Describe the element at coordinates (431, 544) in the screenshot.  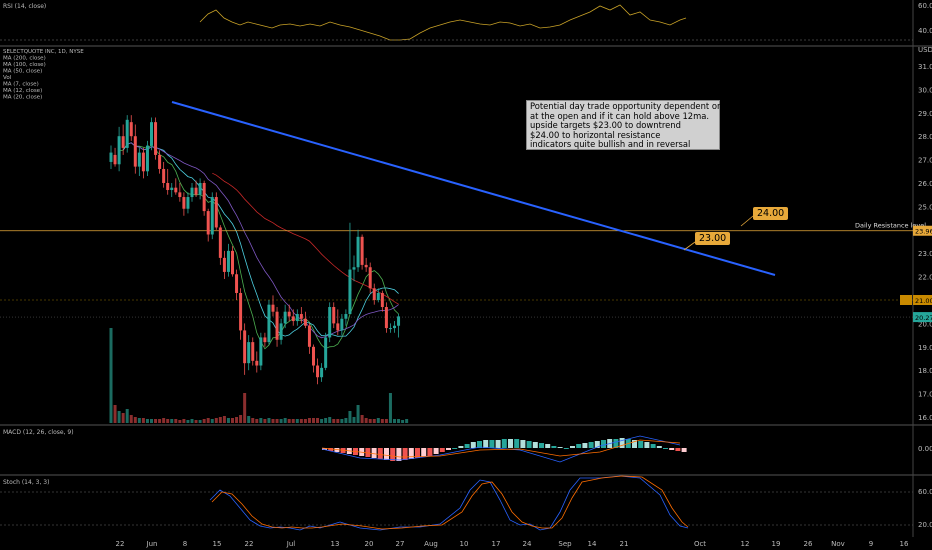
I see `time-tick-label: Aug` at that location.